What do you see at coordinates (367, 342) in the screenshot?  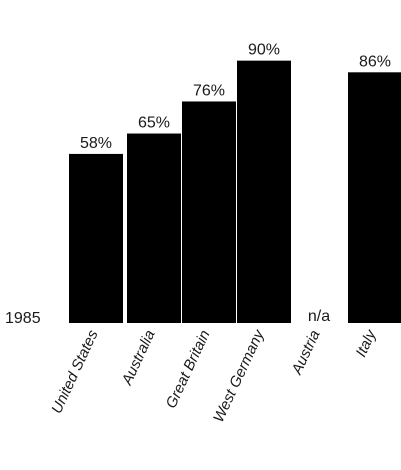 I see `category-label-italy: Italy` at bounding box center [367, 342].